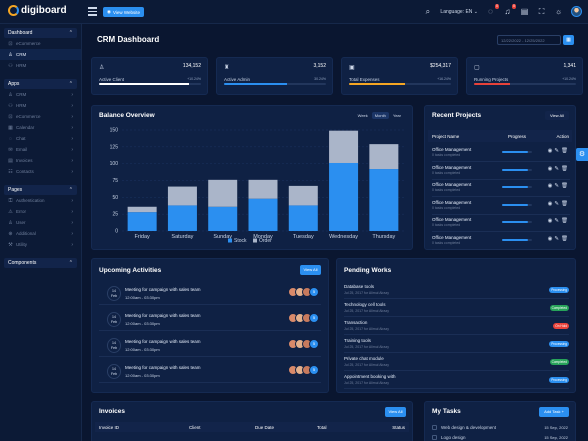  Describe the element at coordinates (124, 12) in the screenshot. I see `view-website-button: ◉ View Website` at that location.